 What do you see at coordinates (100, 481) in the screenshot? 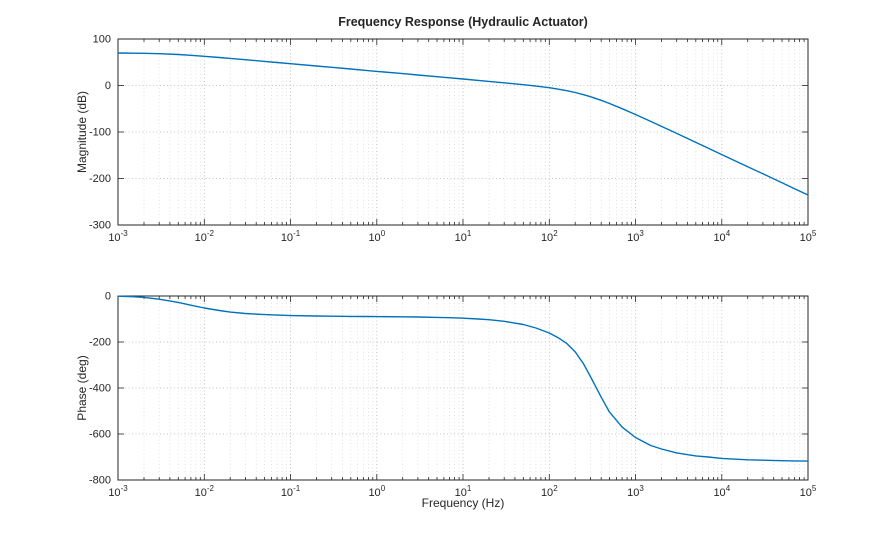
I see `y-tick-label: -800` at bounding box center [100, 481].